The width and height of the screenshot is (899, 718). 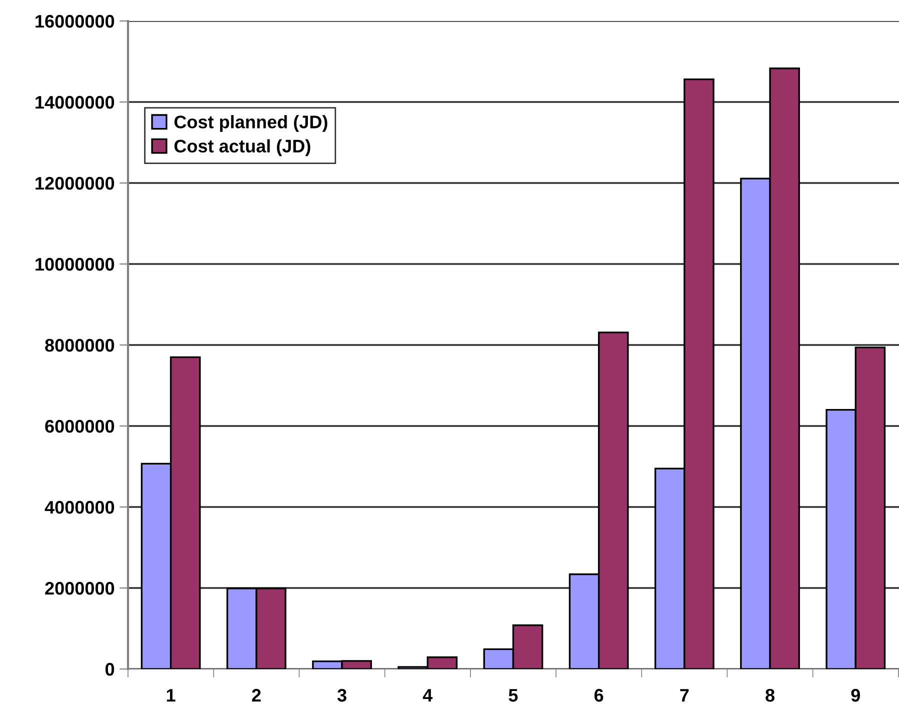 What do you see at coordinates (79, 426) in the screenshot?
I see `y-tick-label: 6000000` at bounding box center [79, 426].